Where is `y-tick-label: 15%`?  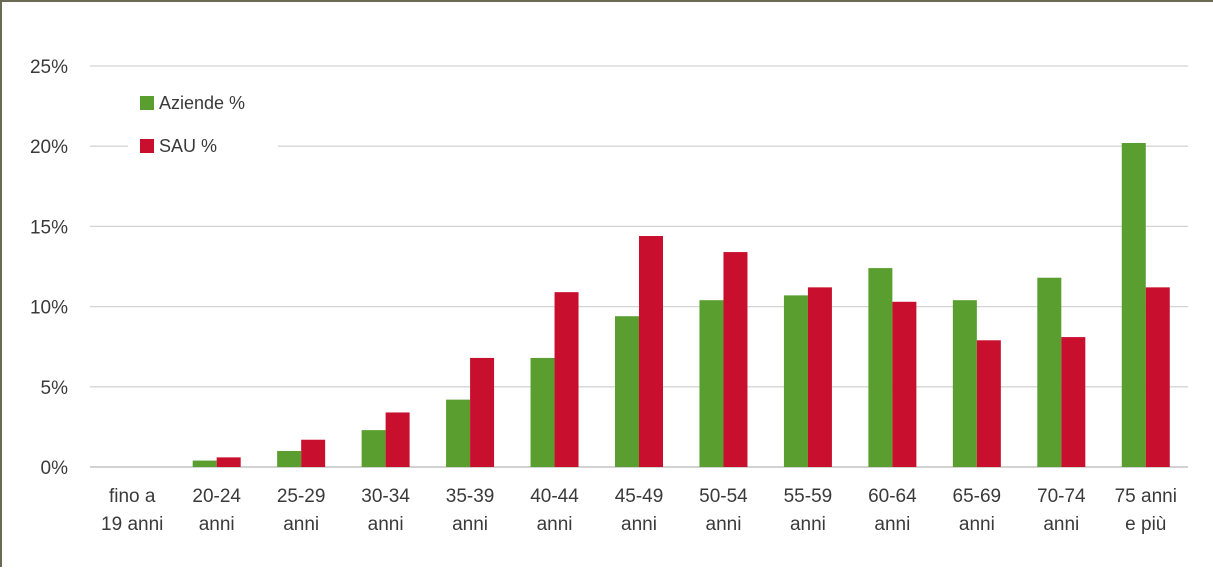
y-tick-label: 15% is located at coordinates (49, 227).